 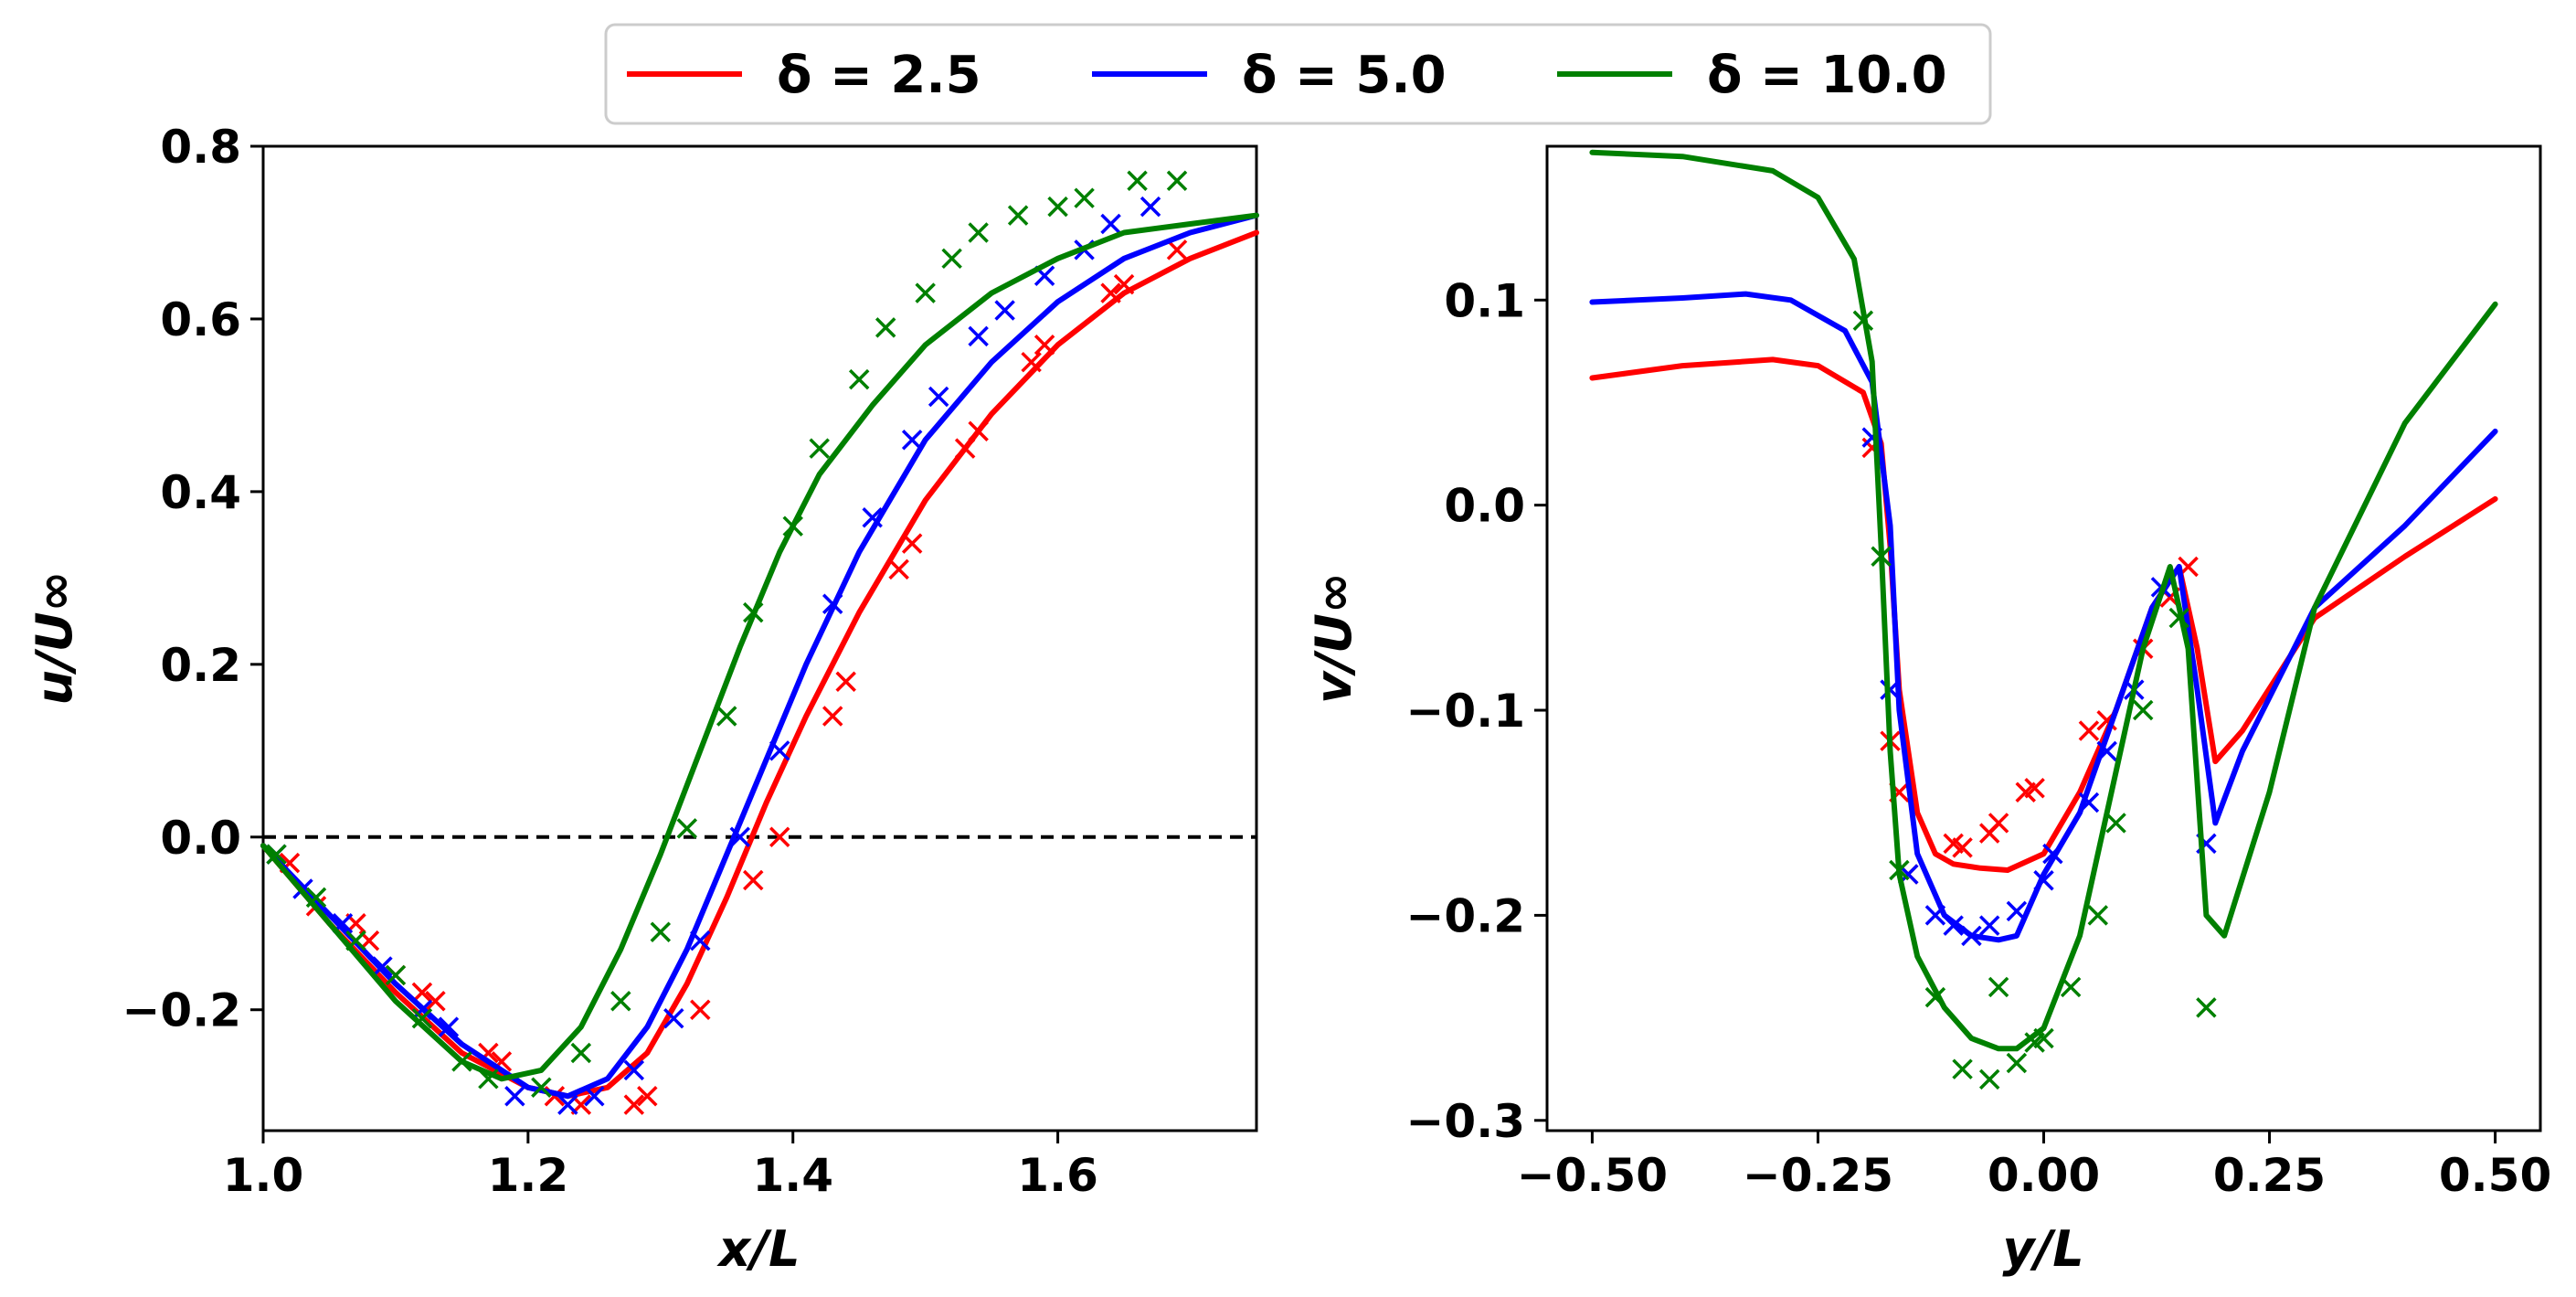 What do you see at coordinates (528, 1175) in the screenshot?
I see `left-x-tick-label: 1.2` at bounding box center [528, 1175].